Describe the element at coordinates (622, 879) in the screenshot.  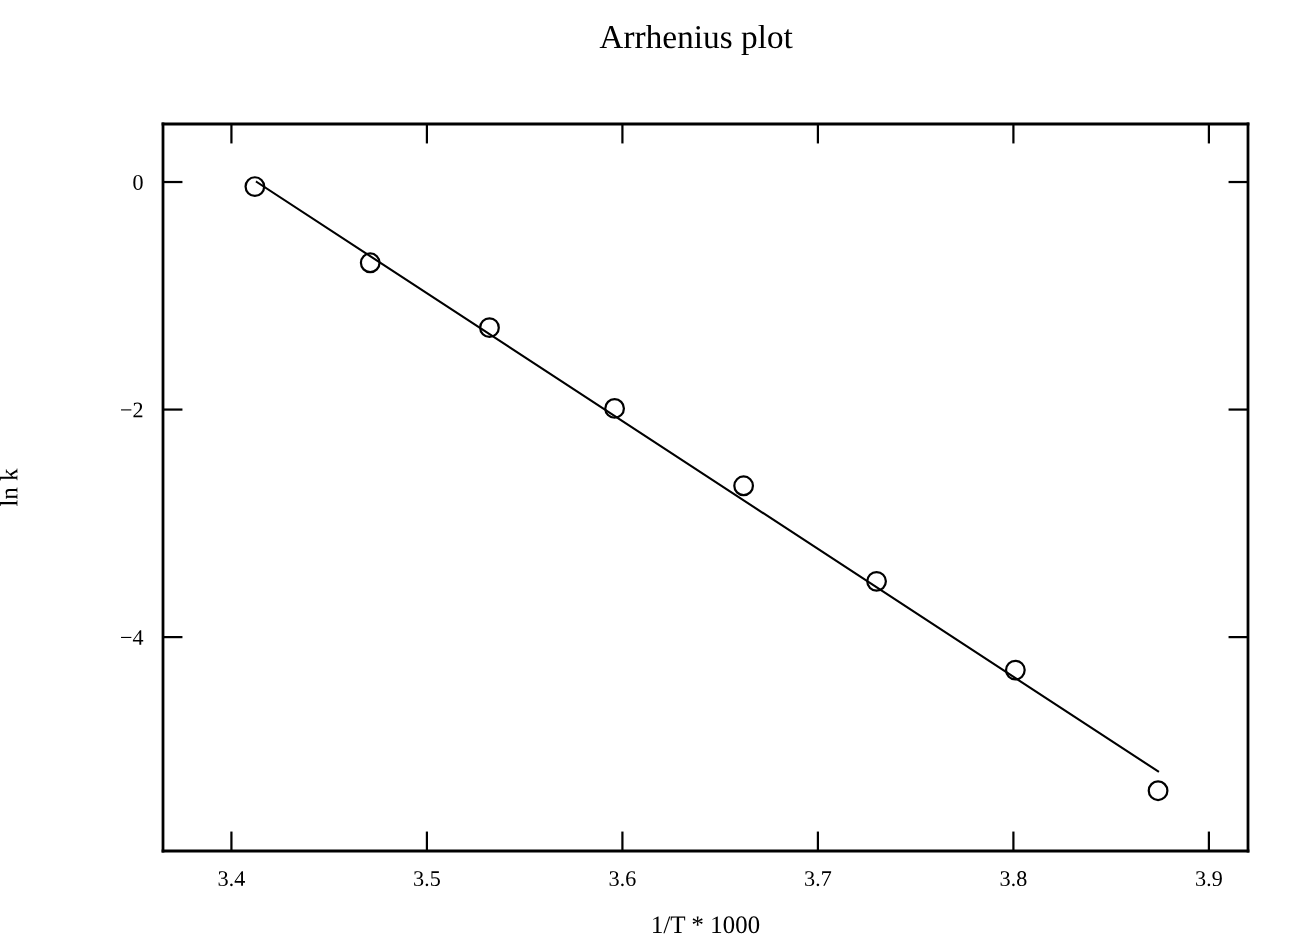
I see `x-tick-label: 3.6` at that location.